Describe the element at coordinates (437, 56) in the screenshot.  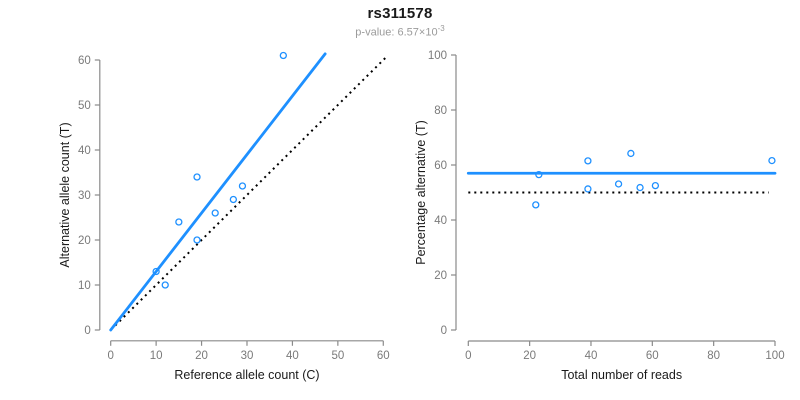
I see `y-tick-label: 100` at that location.